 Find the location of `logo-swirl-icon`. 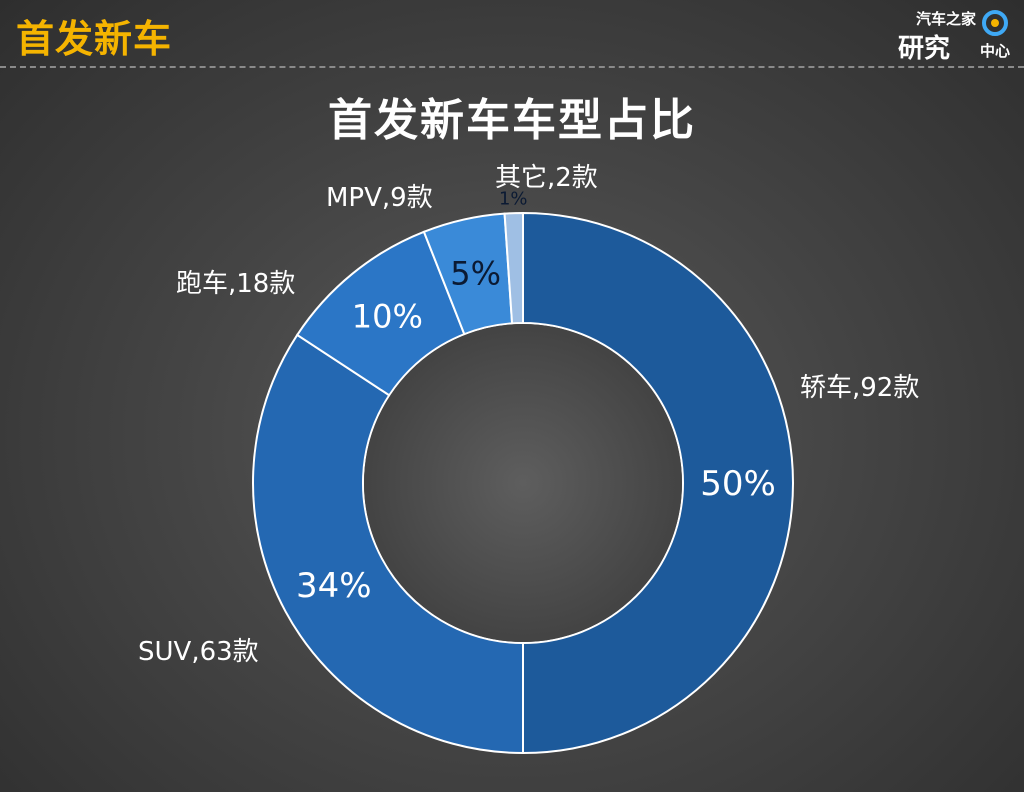

logo-swirl-icon is located at coordinates (995, 23).